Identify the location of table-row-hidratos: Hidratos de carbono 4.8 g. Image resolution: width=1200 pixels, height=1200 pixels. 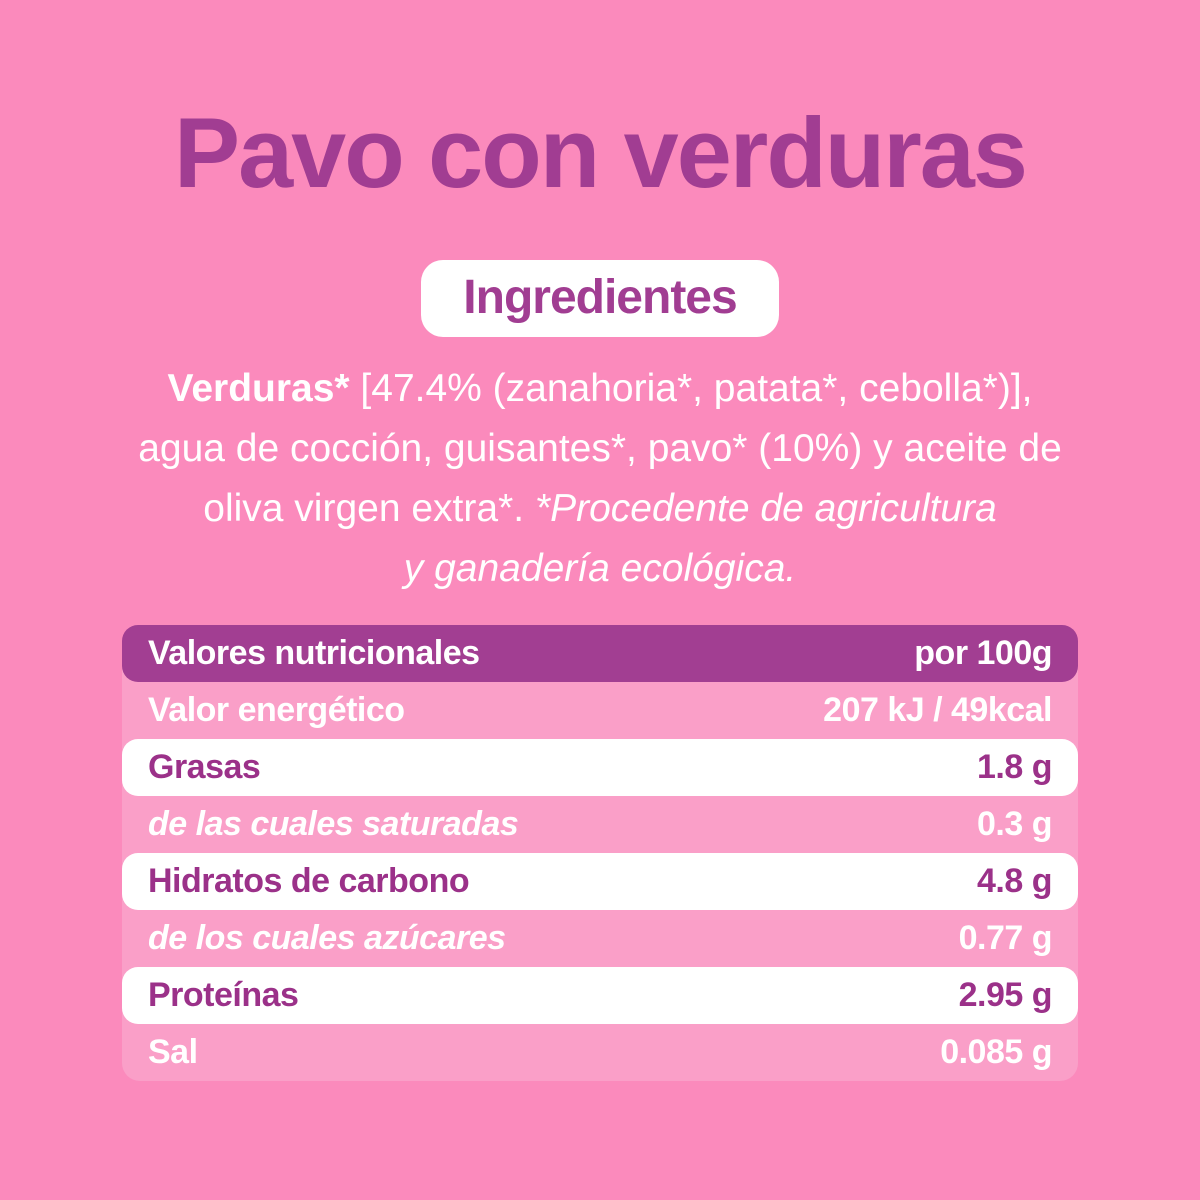
(600, 881).